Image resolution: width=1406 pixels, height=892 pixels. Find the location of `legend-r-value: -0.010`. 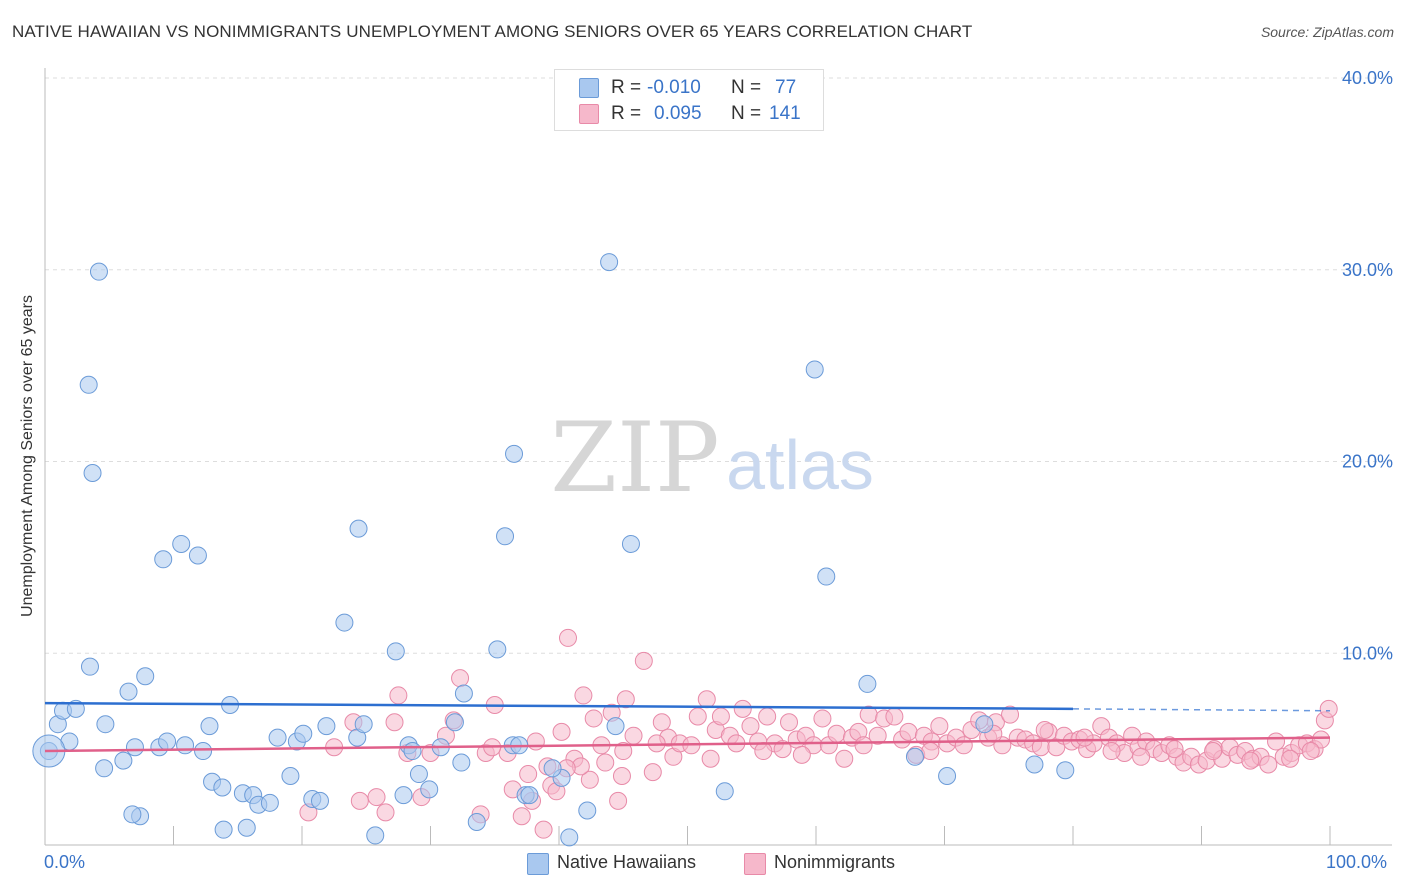

legend-r-value: -0.010 is located at coordinates (674, 87).